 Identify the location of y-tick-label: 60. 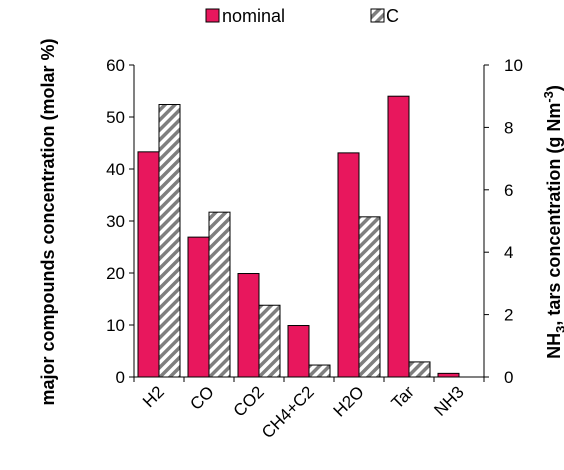
(115, 65).